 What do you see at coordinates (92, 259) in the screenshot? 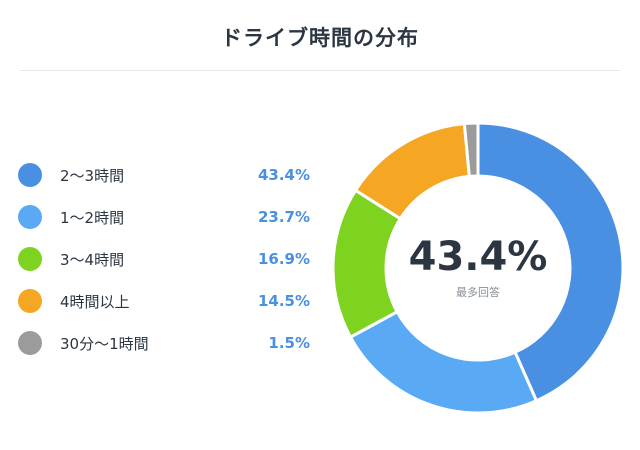
I see `legend-label: 3〜4時間` at bounding box center [92, 259].